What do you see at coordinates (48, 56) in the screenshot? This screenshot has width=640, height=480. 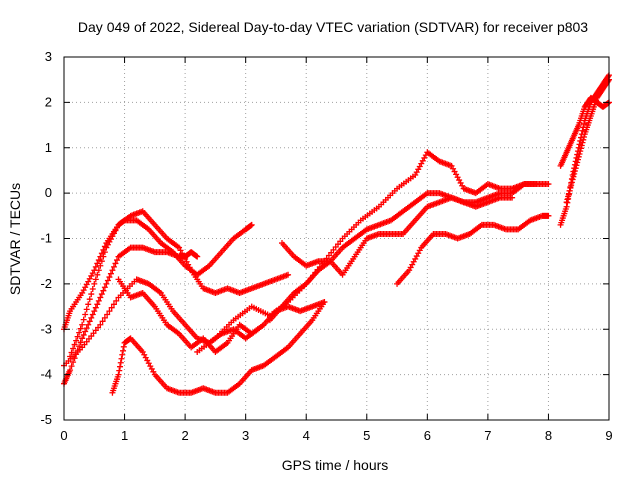 I see `y-tick-label: 3` at bounding box center [48, 56].